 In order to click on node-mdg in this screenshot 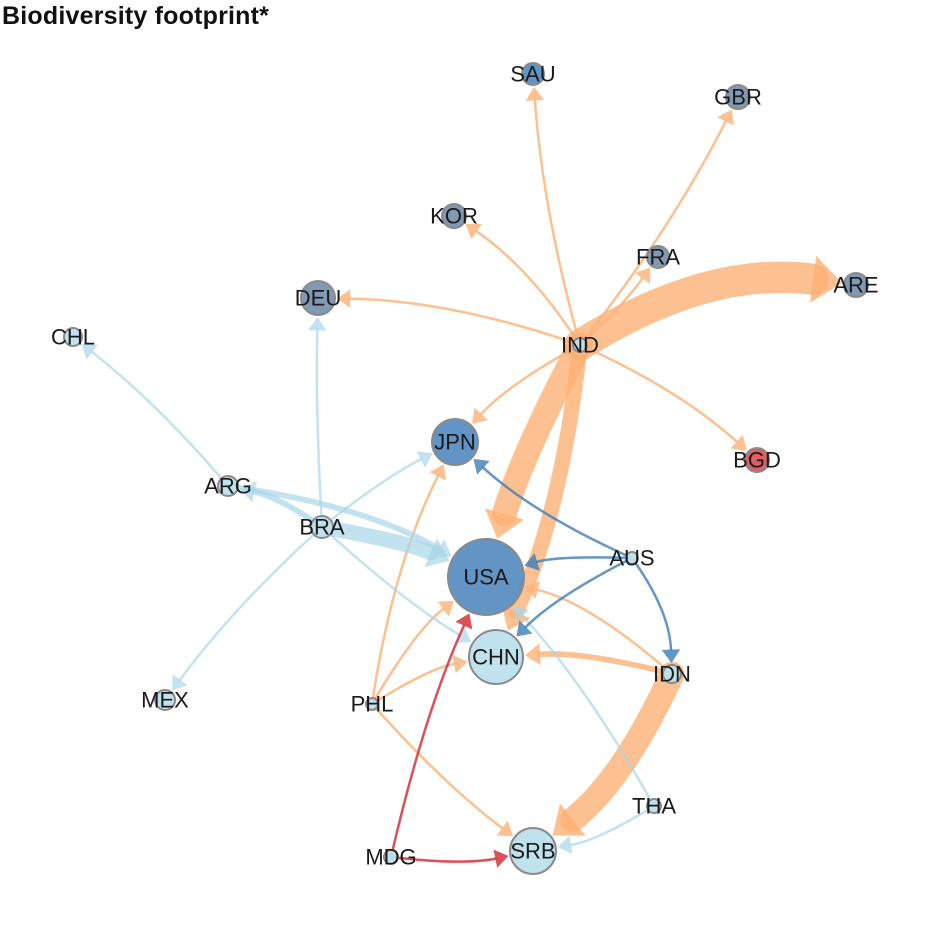, I will do `click(391, 857)`.